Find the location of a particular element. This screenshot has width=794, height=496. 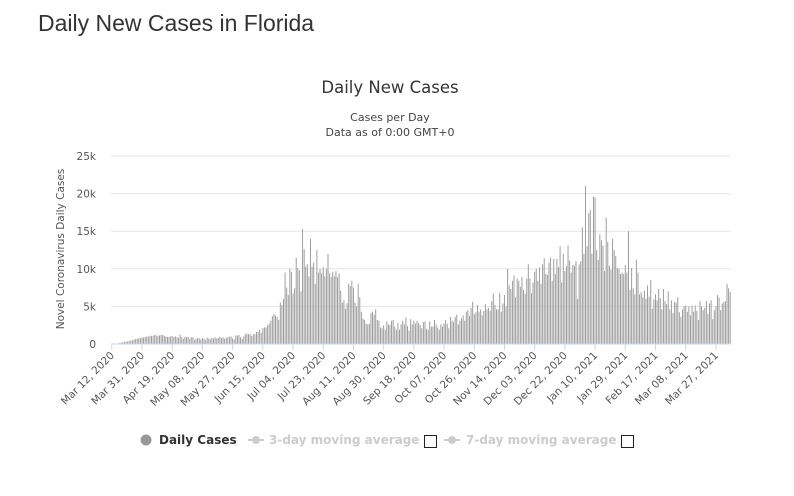

y-tick-label: 5k is located at coordinates (90, 307).